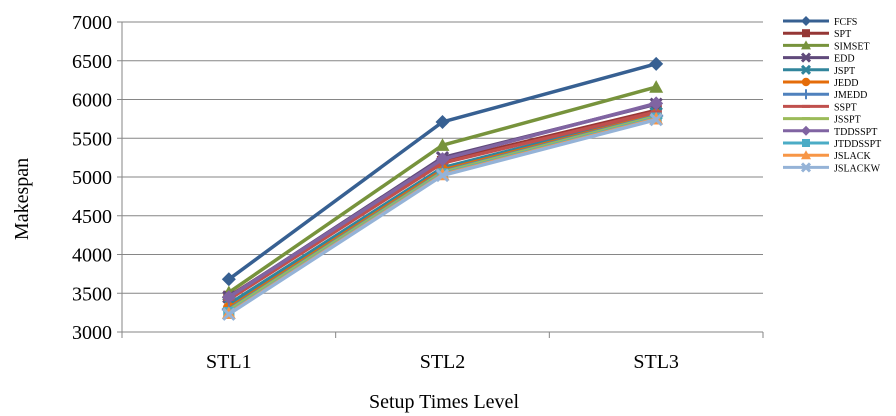  I want to click on y-tick-labels: 3000 3500 4000 4500 5000 5500 6000 6500 7000, so click(92, 178).